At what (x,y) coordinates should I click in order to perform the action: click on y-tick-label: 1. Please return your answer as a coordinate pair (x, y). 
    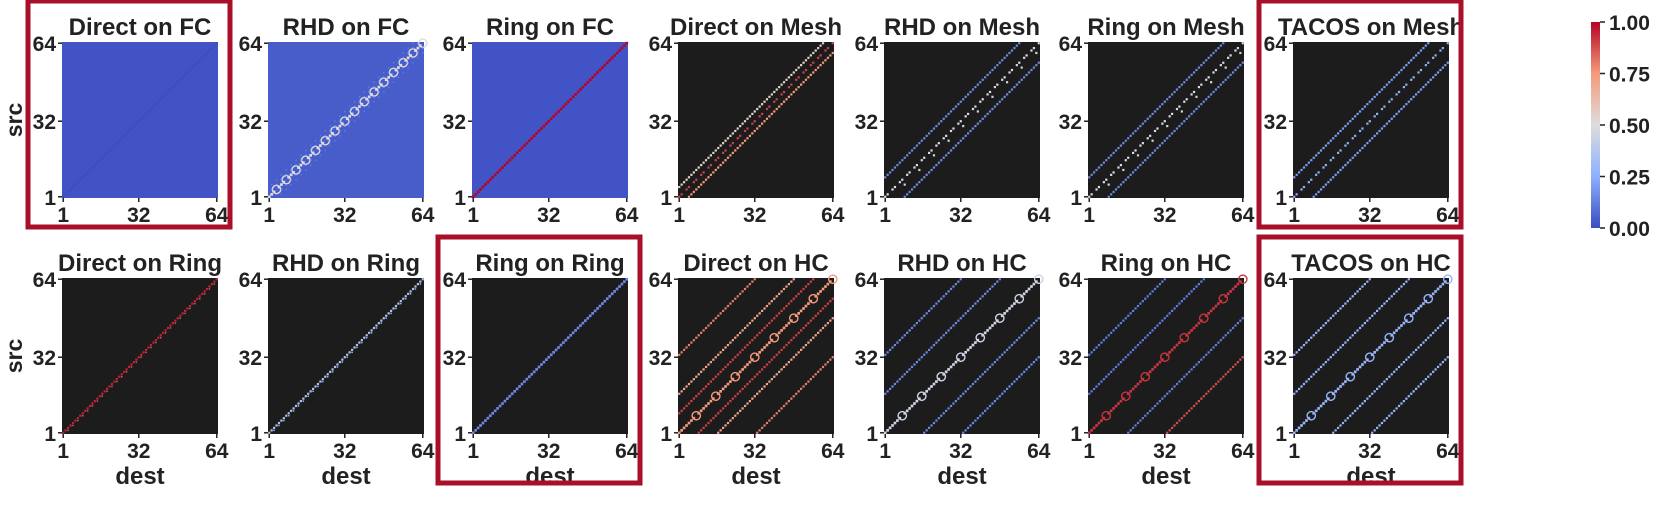
    Looking at the image, I should click on (50, 198).